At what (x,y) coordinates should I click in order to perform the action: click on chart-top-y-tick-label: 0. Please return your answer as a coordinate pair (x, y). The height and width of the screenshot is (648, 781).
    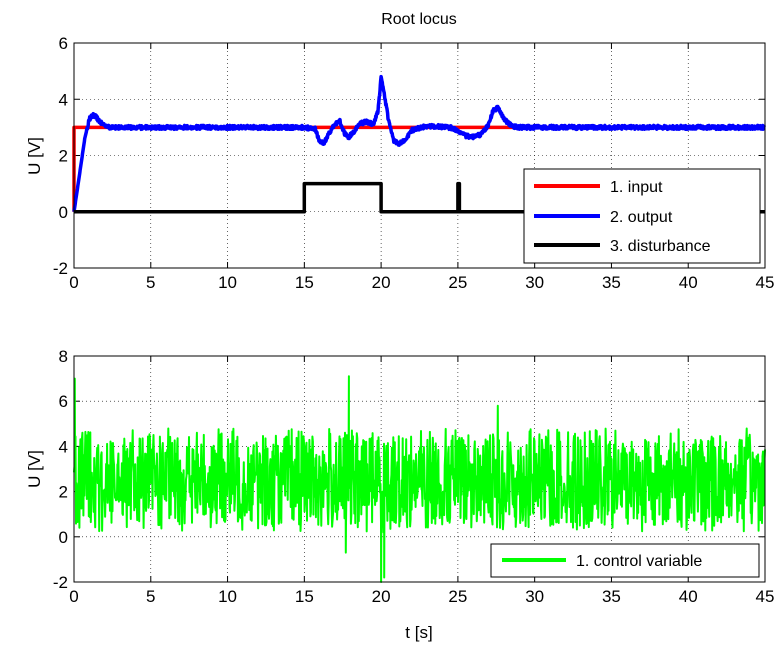
    Looking at the image, I should click on (63, 212).